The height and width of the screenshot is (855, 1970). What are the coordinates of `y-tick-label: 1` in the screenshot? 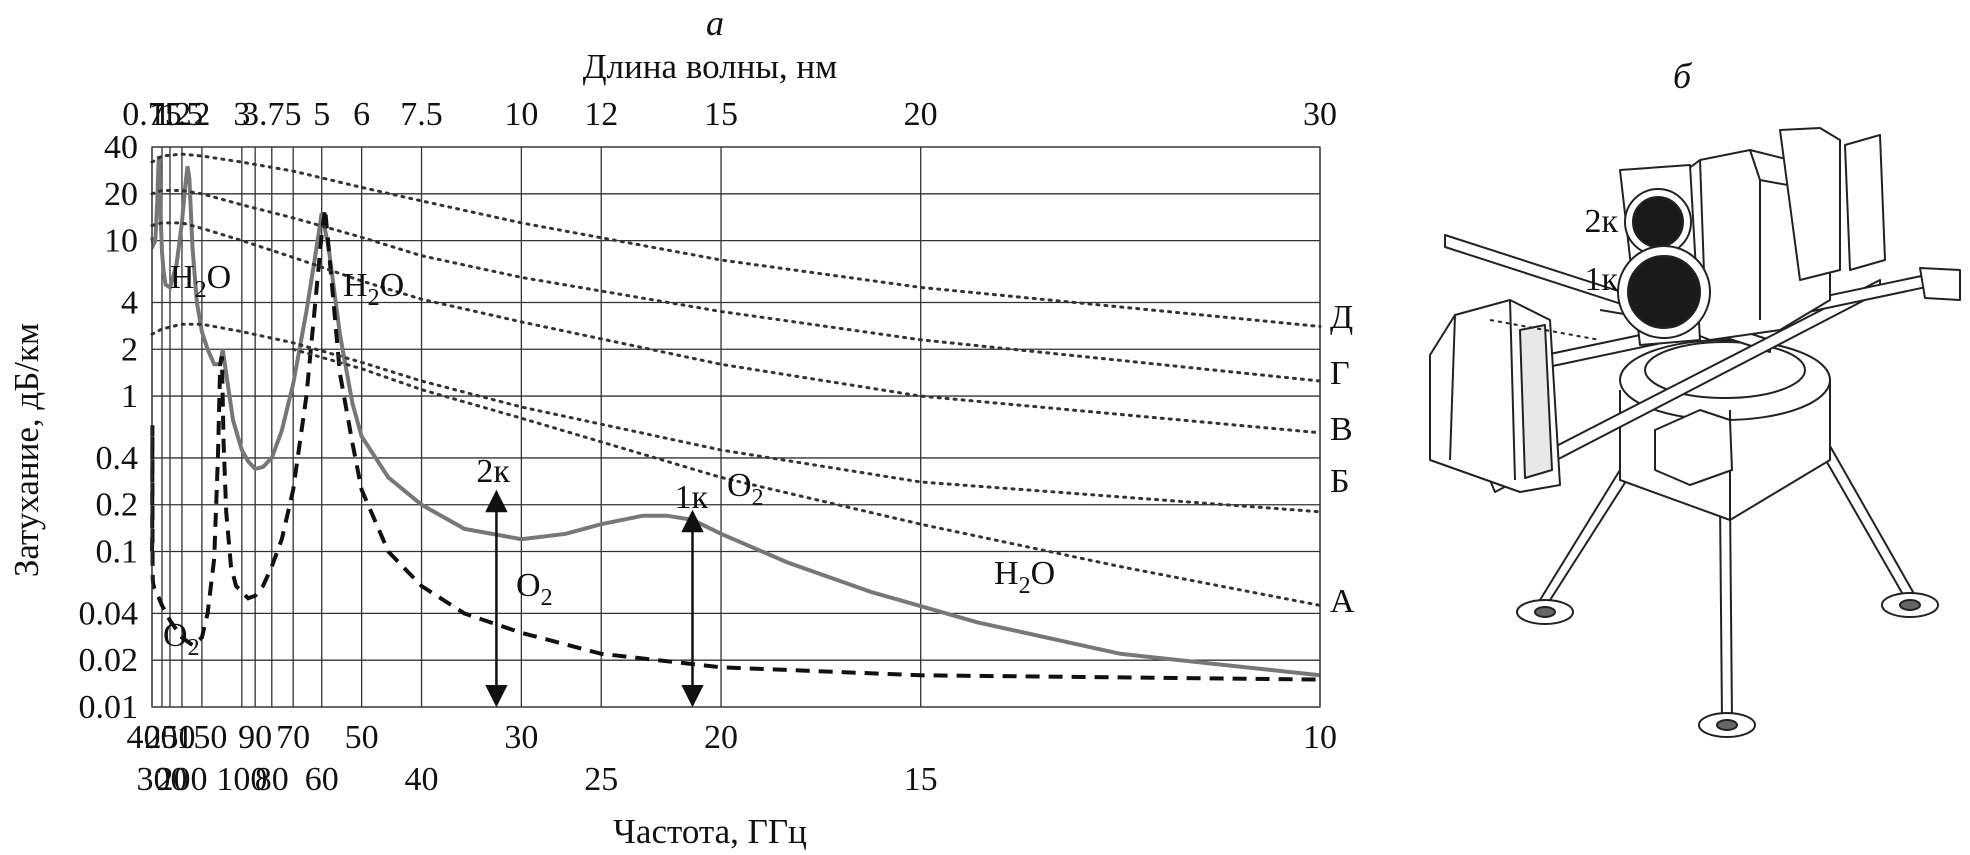 It's located at (129, 396).